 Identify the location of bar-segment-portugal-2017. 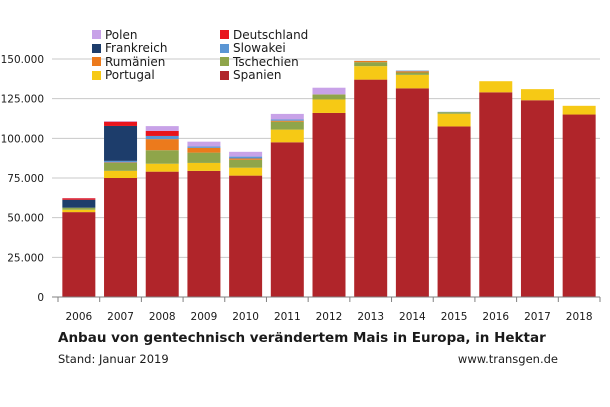
(537, 95).